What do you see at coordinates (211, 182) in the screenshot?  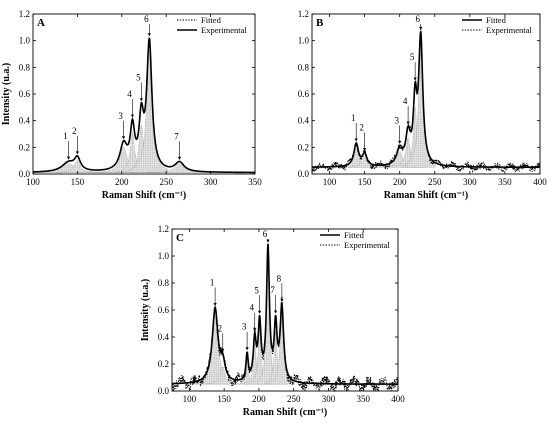 I see `panel-a-x-tick-label-300: 300` at bounding box center [211, 182].